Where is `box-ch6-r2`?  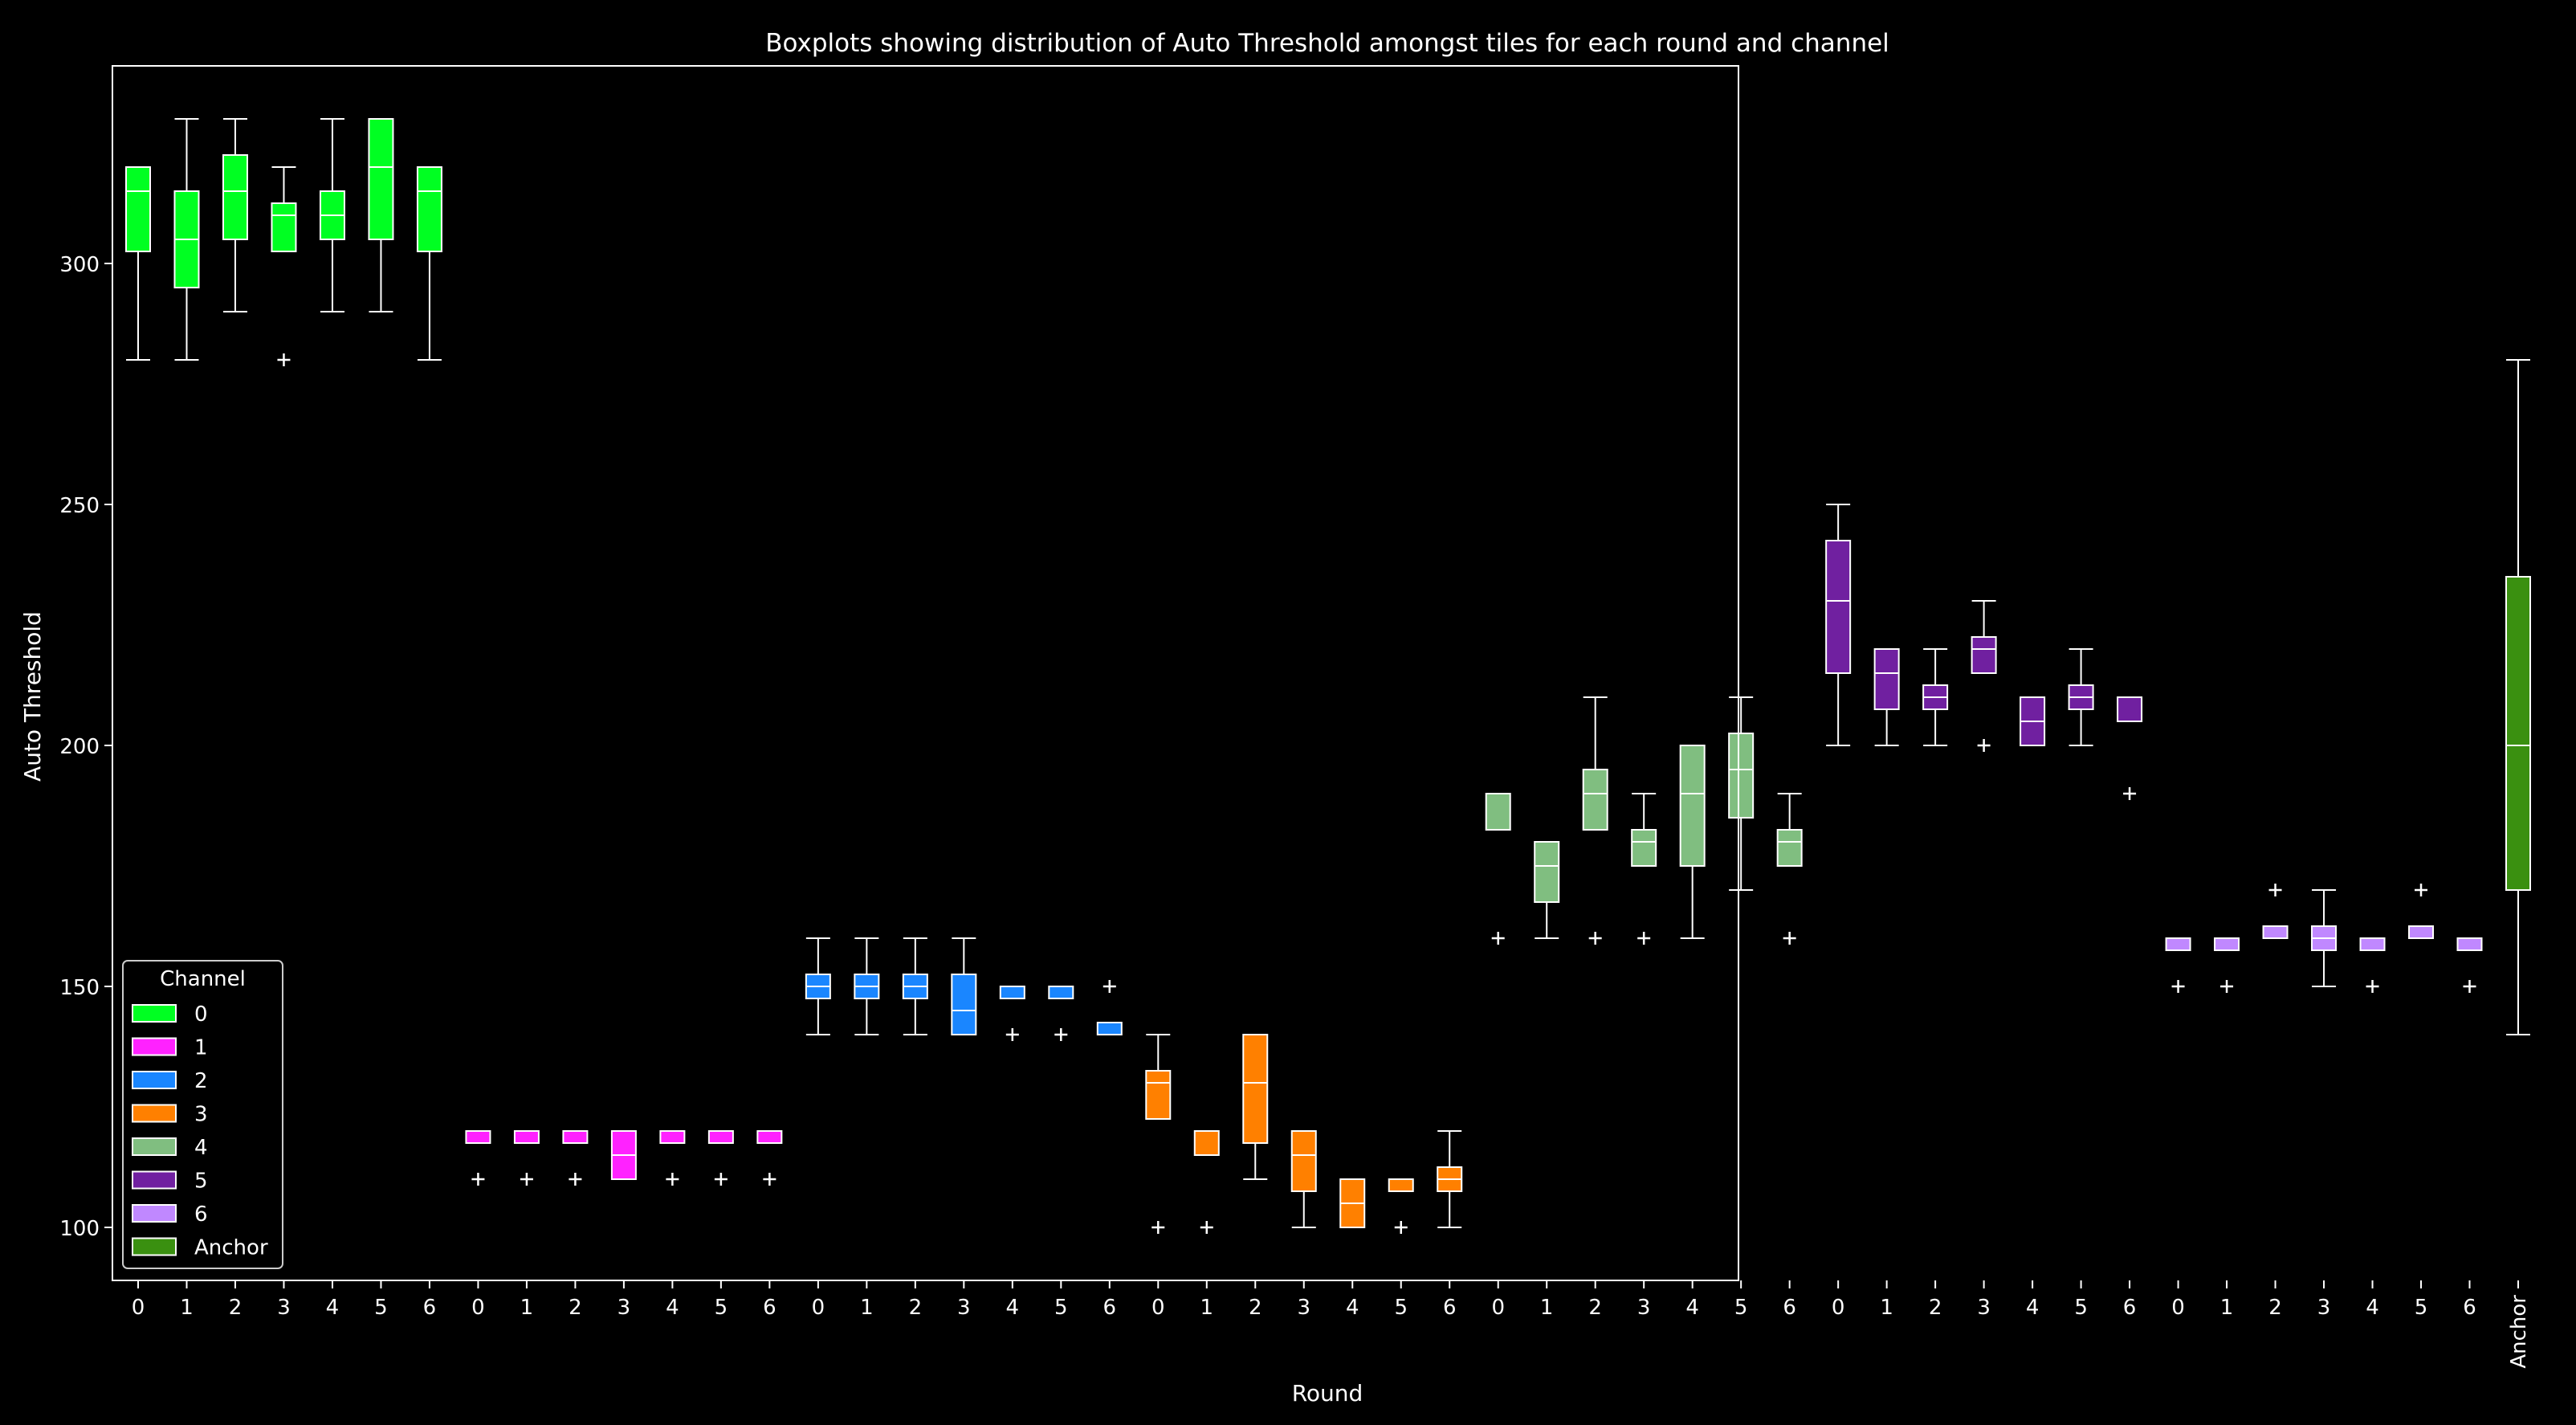
box-ch6-r2 is located at coordinates (2275, 911).